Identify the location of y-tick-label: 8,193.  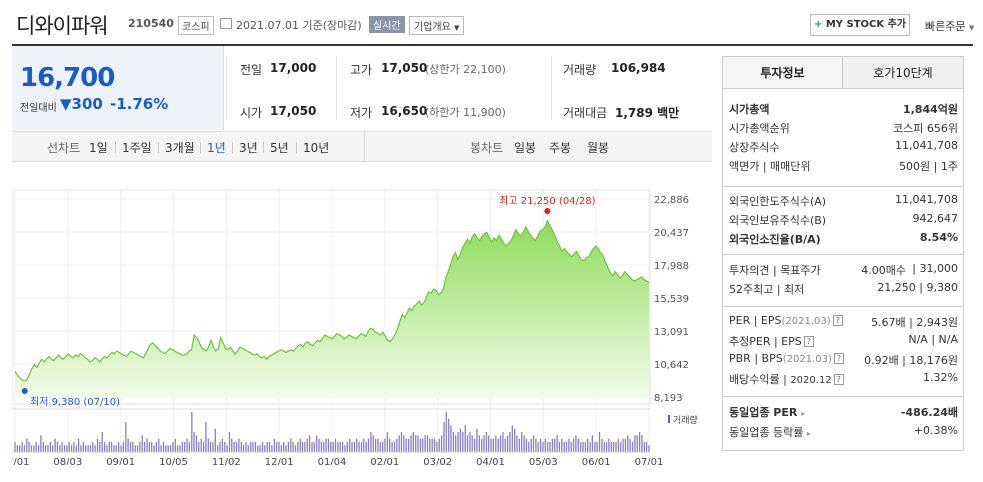
(668, 398).